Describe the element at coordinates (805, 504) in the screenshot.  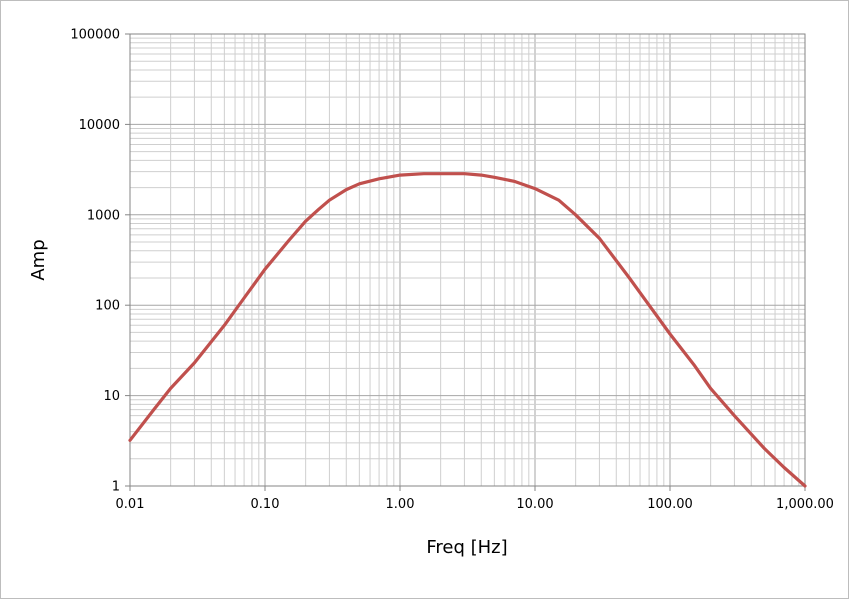
I see `x-tick-label: 1,000.00` at that location.